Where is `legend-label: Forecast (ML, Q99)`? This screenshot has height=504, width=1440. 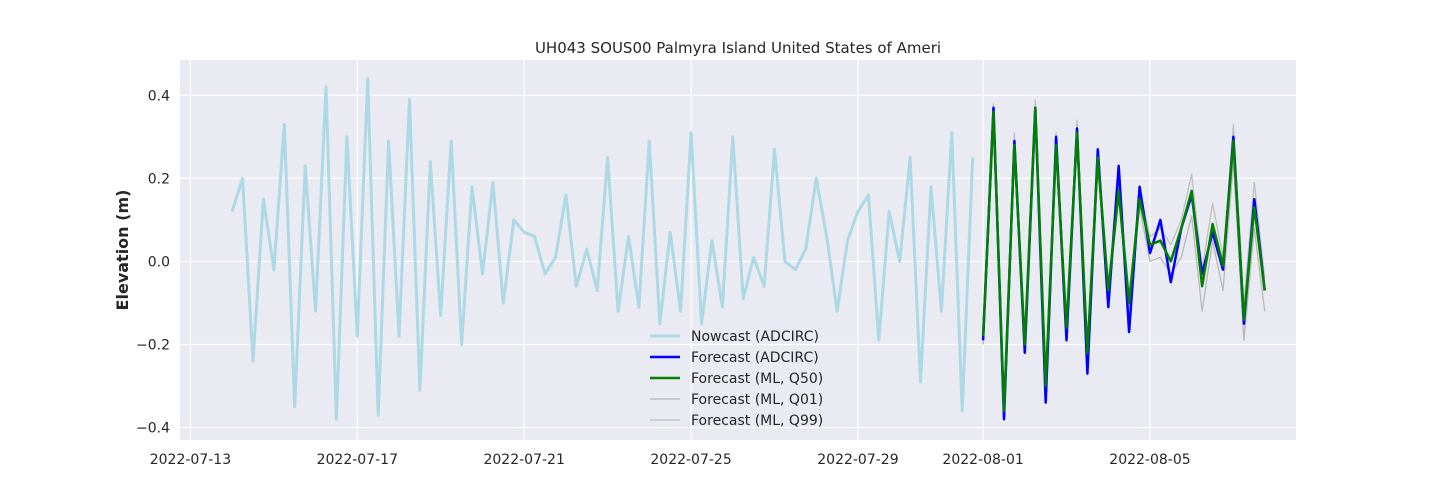 legend-label: Forecast (ML, Q99) is located at coordinates (757, 421).